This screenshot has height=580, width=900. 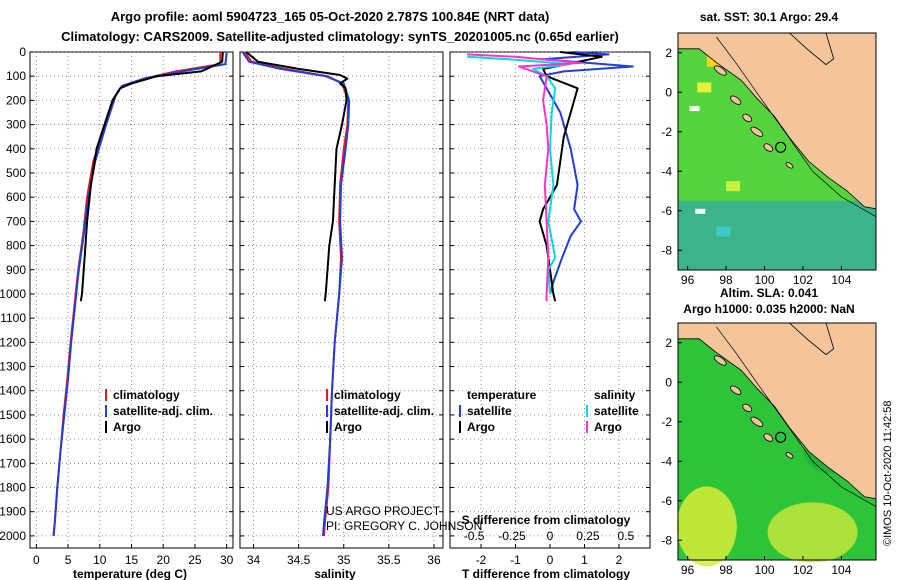 What do you see at coordinates (803, 280) in the screenshot?
I see `lon-tick-label: 102` at bounding box center [803, 280].